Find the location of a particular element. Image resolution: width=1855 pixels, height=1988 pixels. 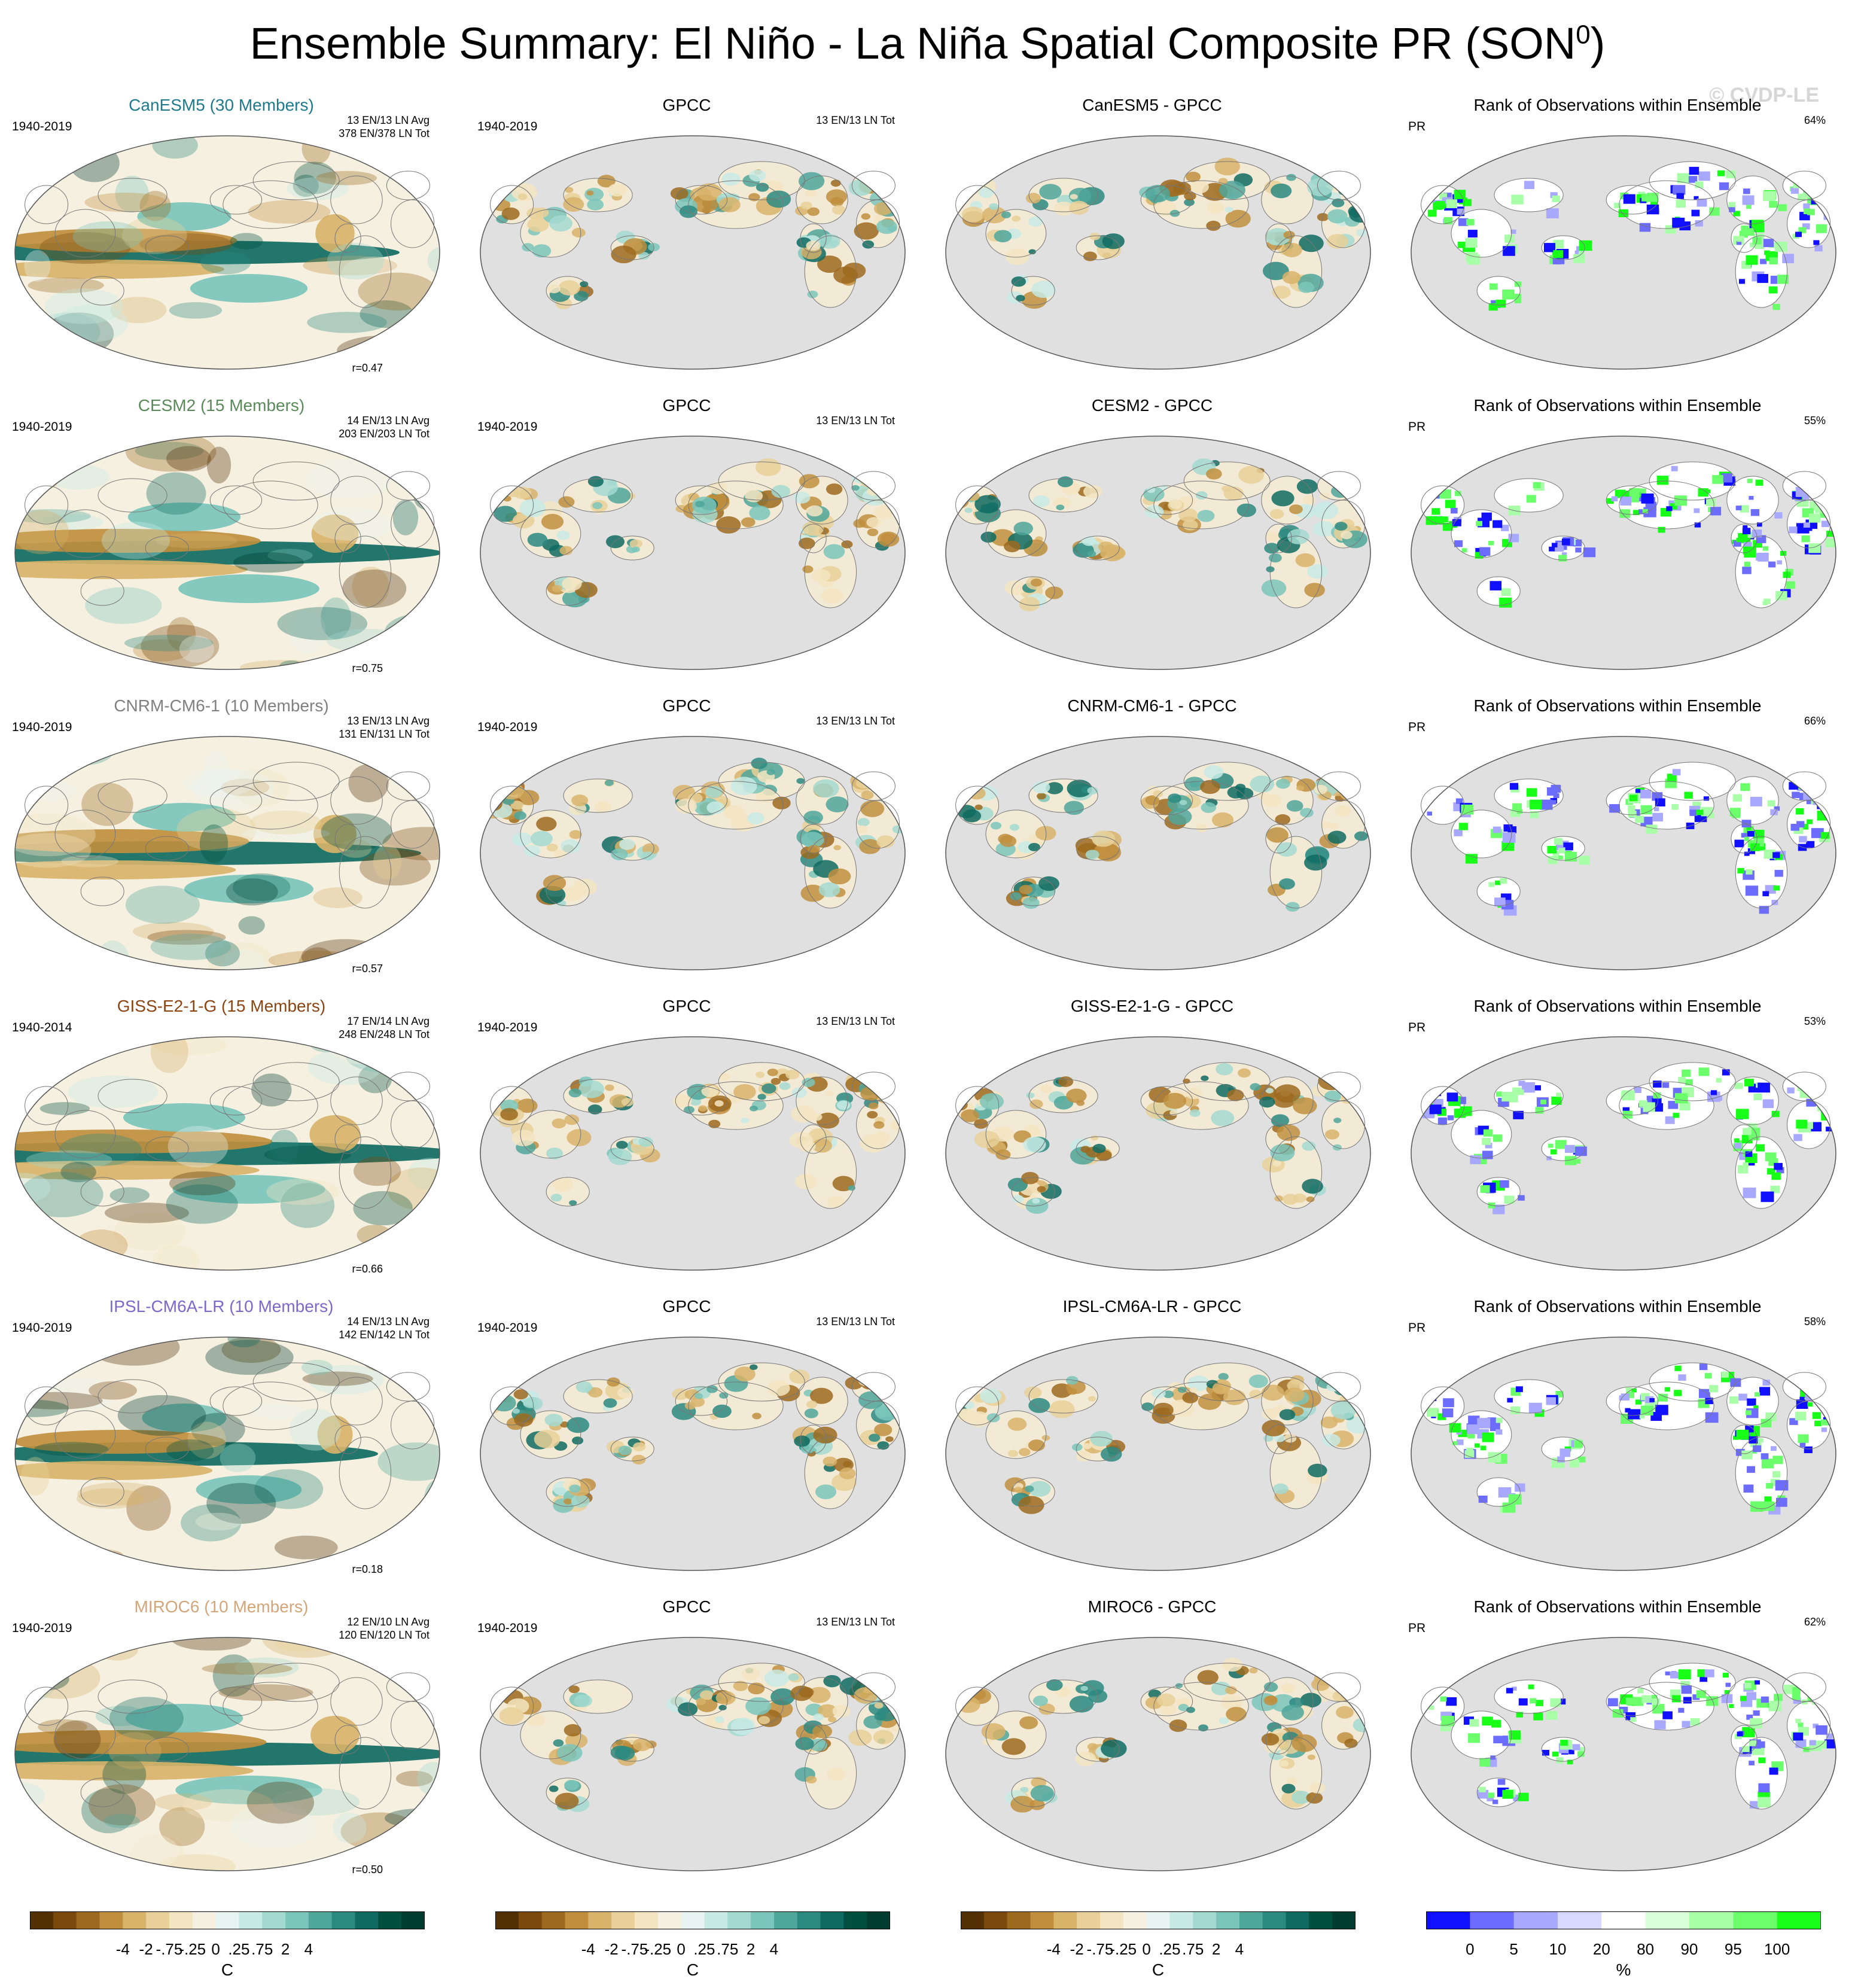

colorbar-rank-4: 0 5 10 20 80 90 95 100% is located at coordinates (1623, 1945).